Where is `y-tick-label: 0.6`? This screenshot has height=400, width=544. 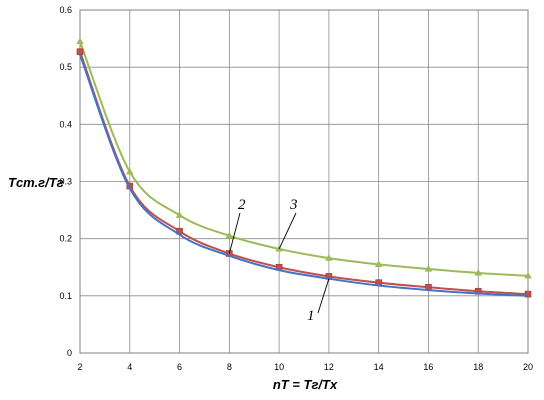 y-tick-label: 0.6 is located at coordinates (65, 10).